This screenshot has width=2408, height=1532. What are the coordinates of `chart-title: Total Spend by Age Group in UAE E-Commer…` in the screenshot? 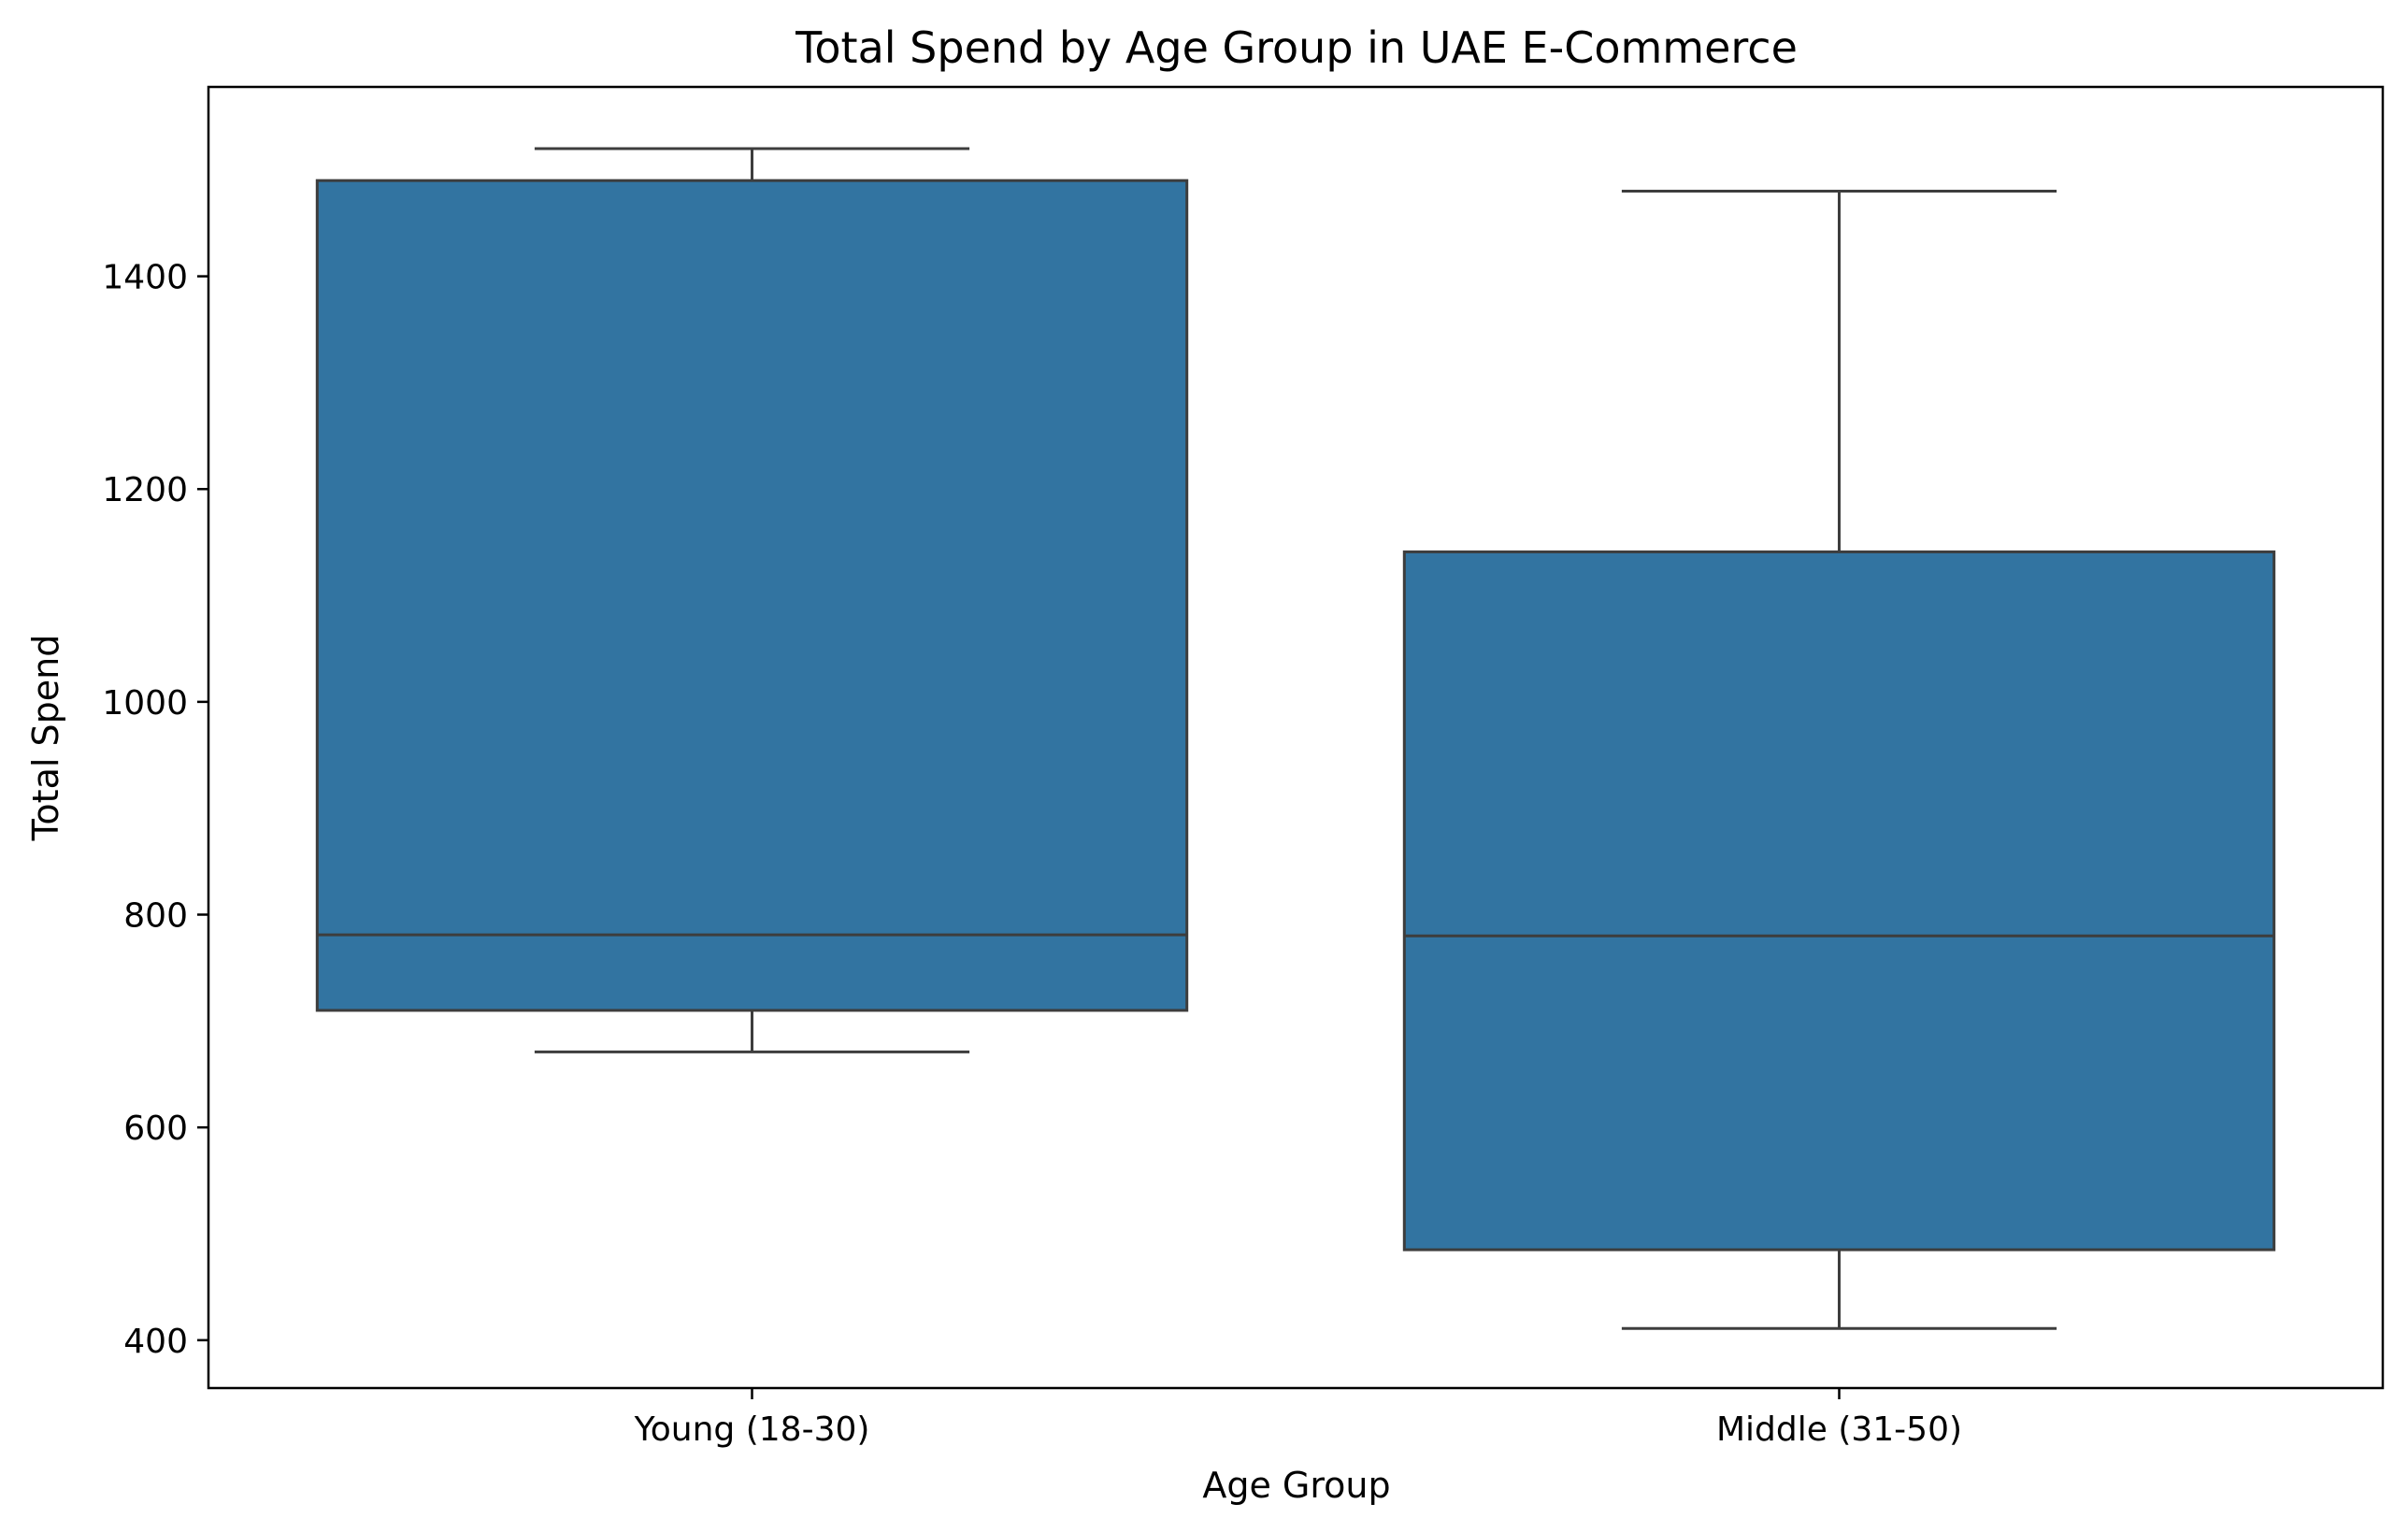 It's located at (1296, 47).